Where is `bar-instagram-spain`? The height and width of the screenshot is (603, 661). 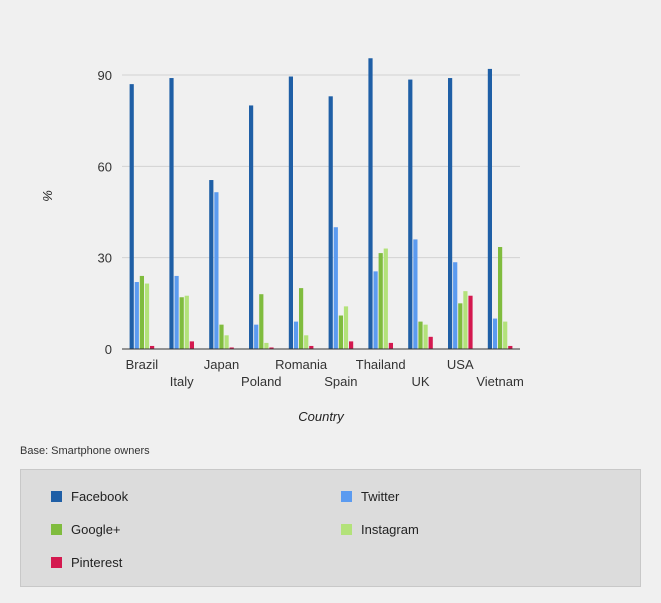
bar-instagram-spain is located at coordinates (346, 327).